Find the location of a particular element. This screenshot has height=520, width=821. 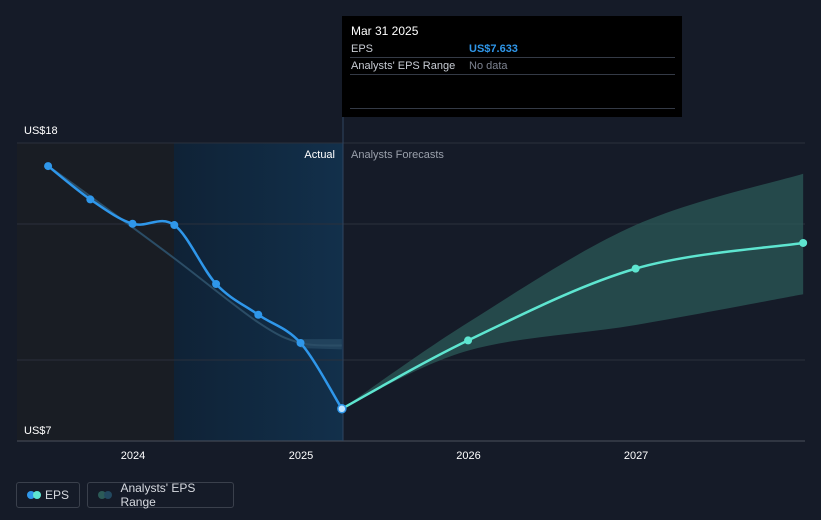

legend-analyst-range: Analysts' EPS Range is located at coordinates (160, 495).